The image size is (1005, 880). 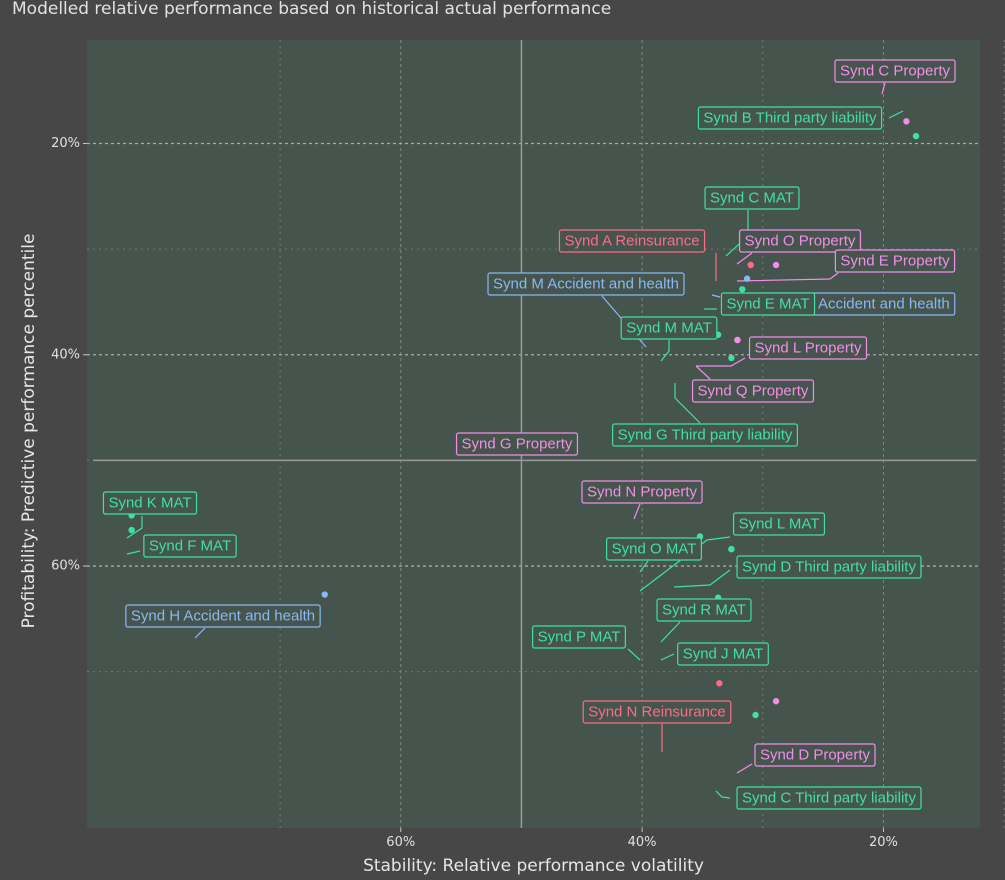 I want to click on data-label-text: Synd Q Property, so click(x=753, y=391).